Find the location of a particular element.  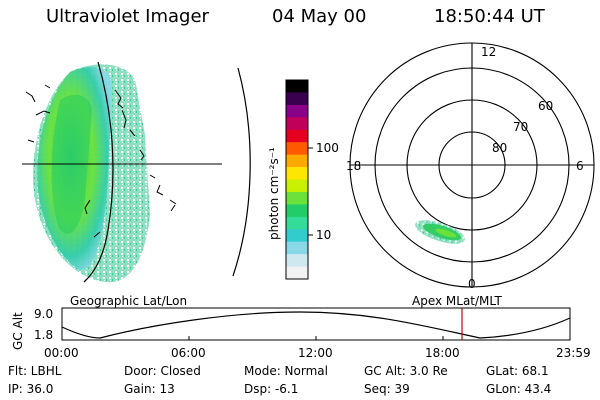

altitude-xtick-2359: 23:59 is located at coordinates (573, 353).